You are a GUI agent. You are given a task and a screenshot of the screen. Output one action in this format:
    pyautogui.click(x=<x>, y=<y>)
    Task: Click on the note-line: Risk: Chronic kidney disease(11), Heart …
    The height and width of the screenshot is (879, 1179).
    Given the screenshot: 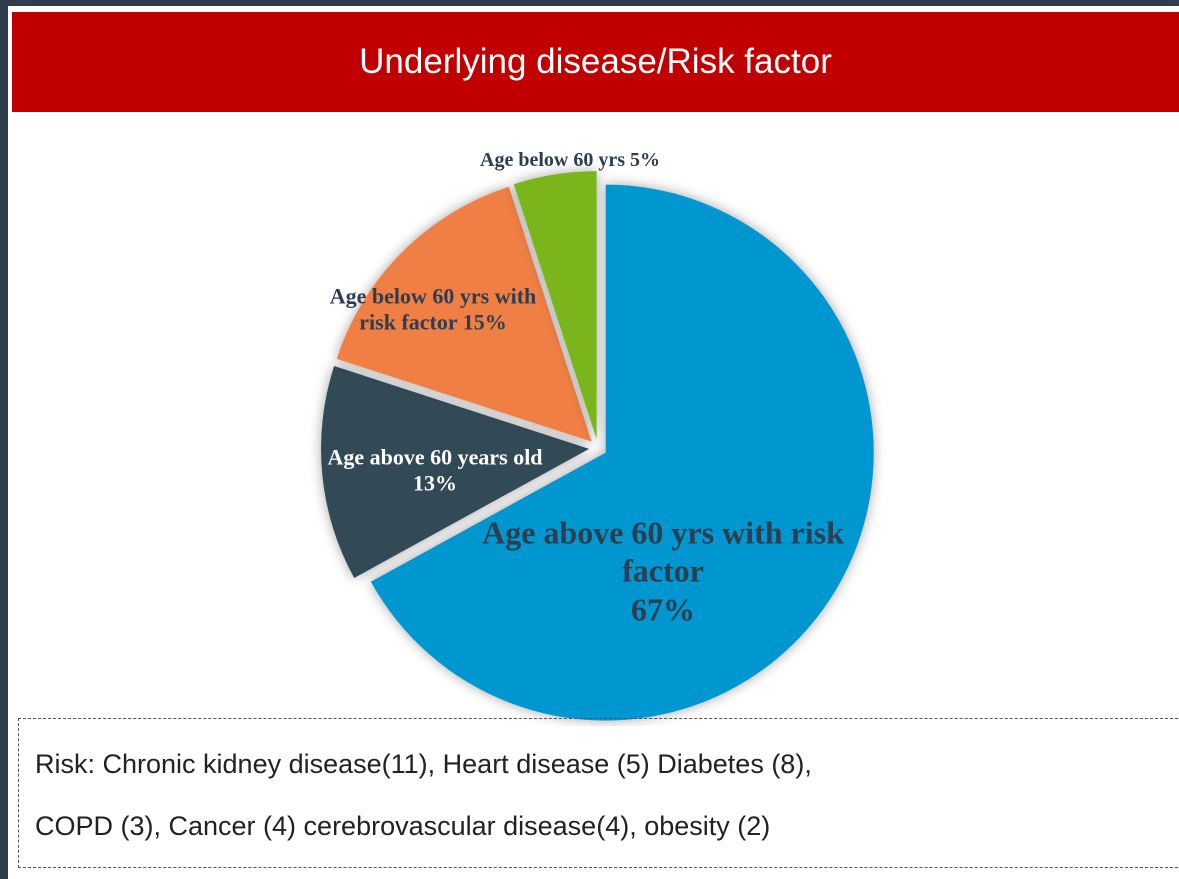 What is the action you would take?
    pyautogui.click(x=423, y=764)
    